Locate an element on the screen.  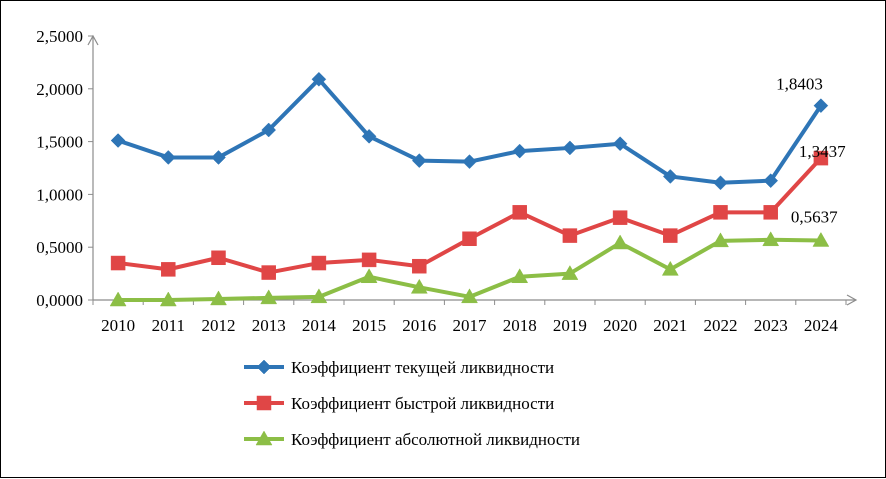
x-tick-label: 2019 is located at coordinates (570, 325).